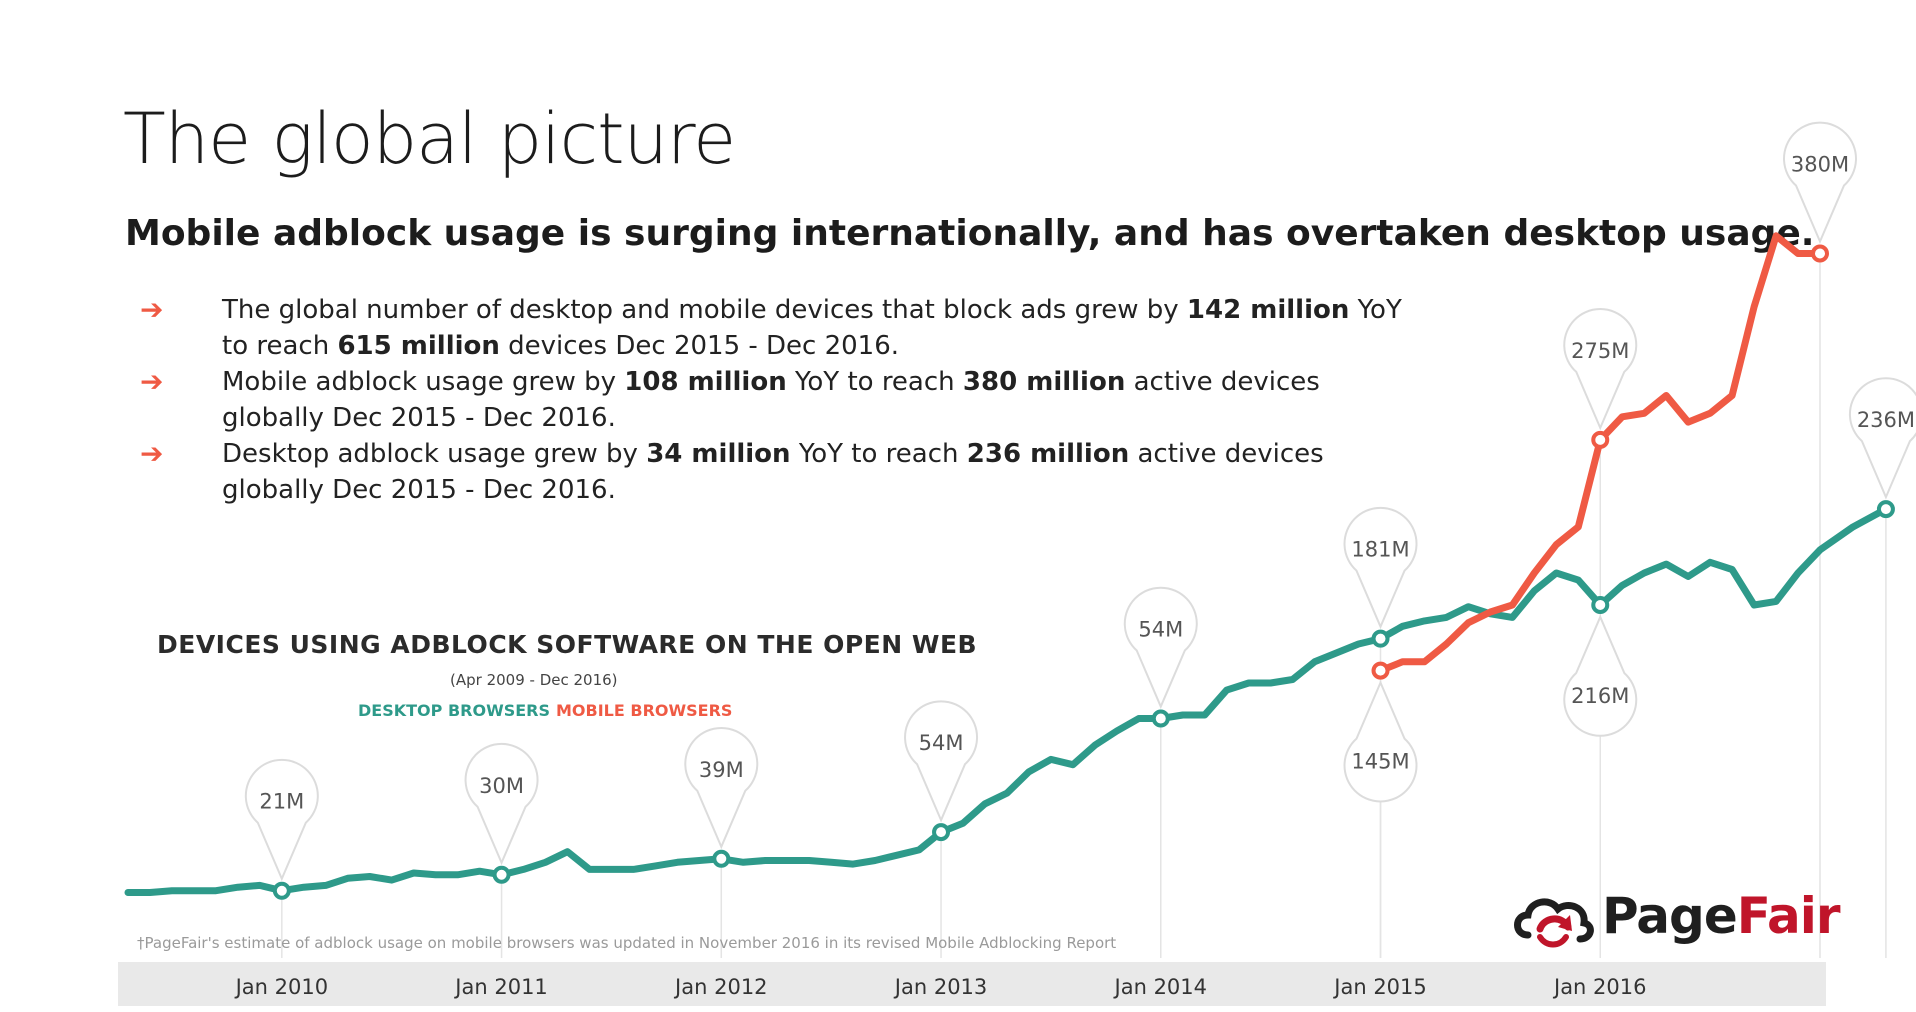 The width and height of the screenshot is (1916, 1012). What do you see at coordinates (721, 770) in the screenshot?
I see `value-pin-label: 39M` at bounding box center [721, 770].